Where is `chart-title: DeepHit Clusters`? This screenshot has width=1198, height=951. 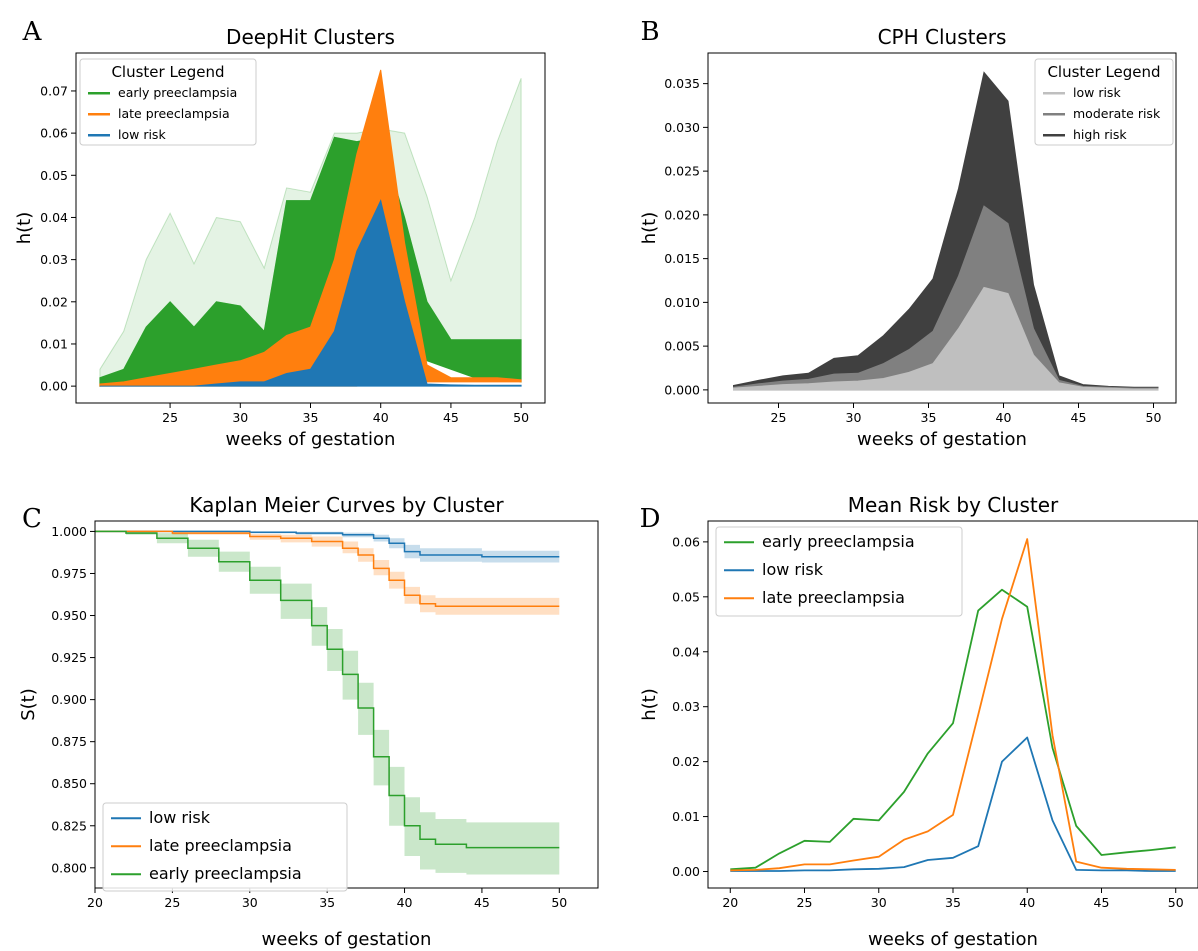 chart-title: DeepHit Clusters is located at coordinates (310, 37).